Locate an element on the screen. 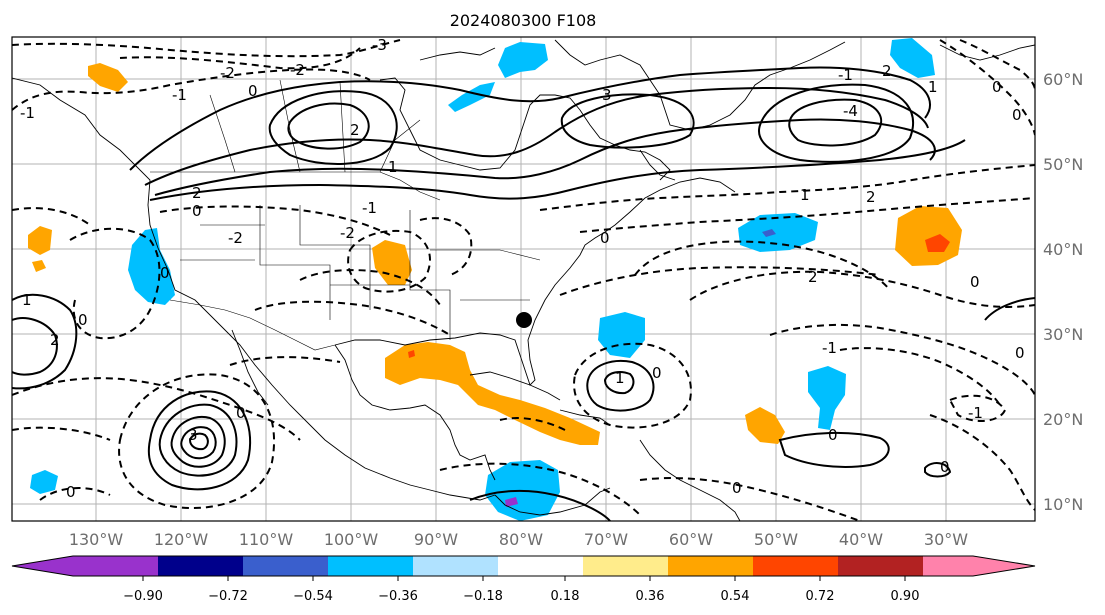  contour-label: 3 is located at coordinates (607, 95).